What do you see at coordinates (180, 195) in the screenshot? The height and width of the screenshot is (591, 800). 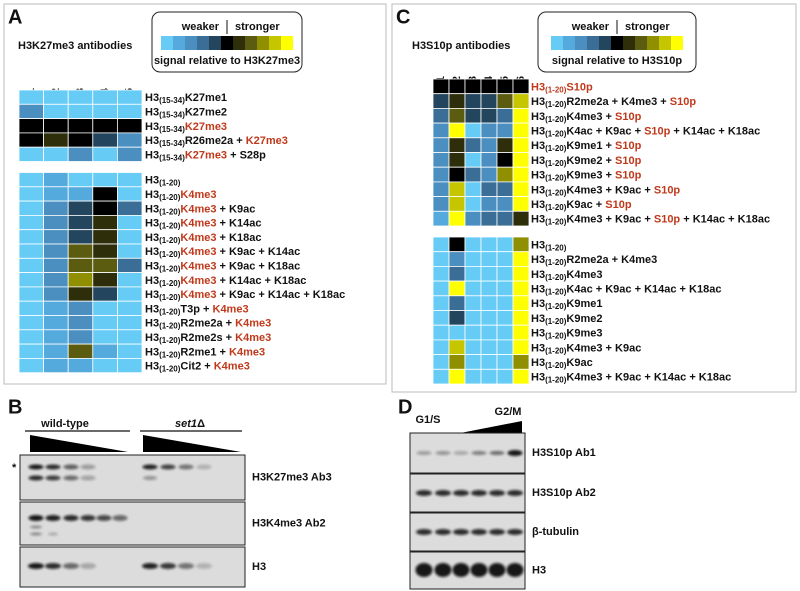 I see `row-label: H3(1-20)K4me3` at bounding box center [180, 195].